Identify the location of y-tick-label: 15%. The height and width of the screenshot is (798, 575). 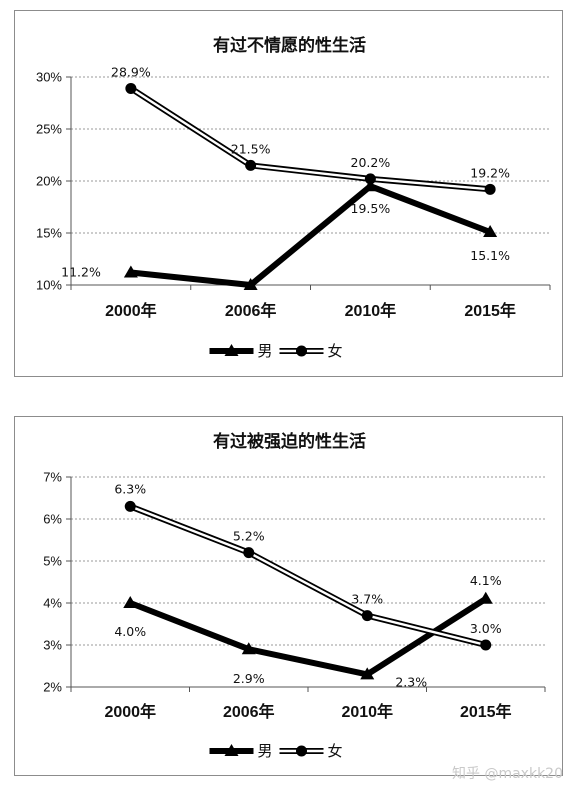
(49, 233).